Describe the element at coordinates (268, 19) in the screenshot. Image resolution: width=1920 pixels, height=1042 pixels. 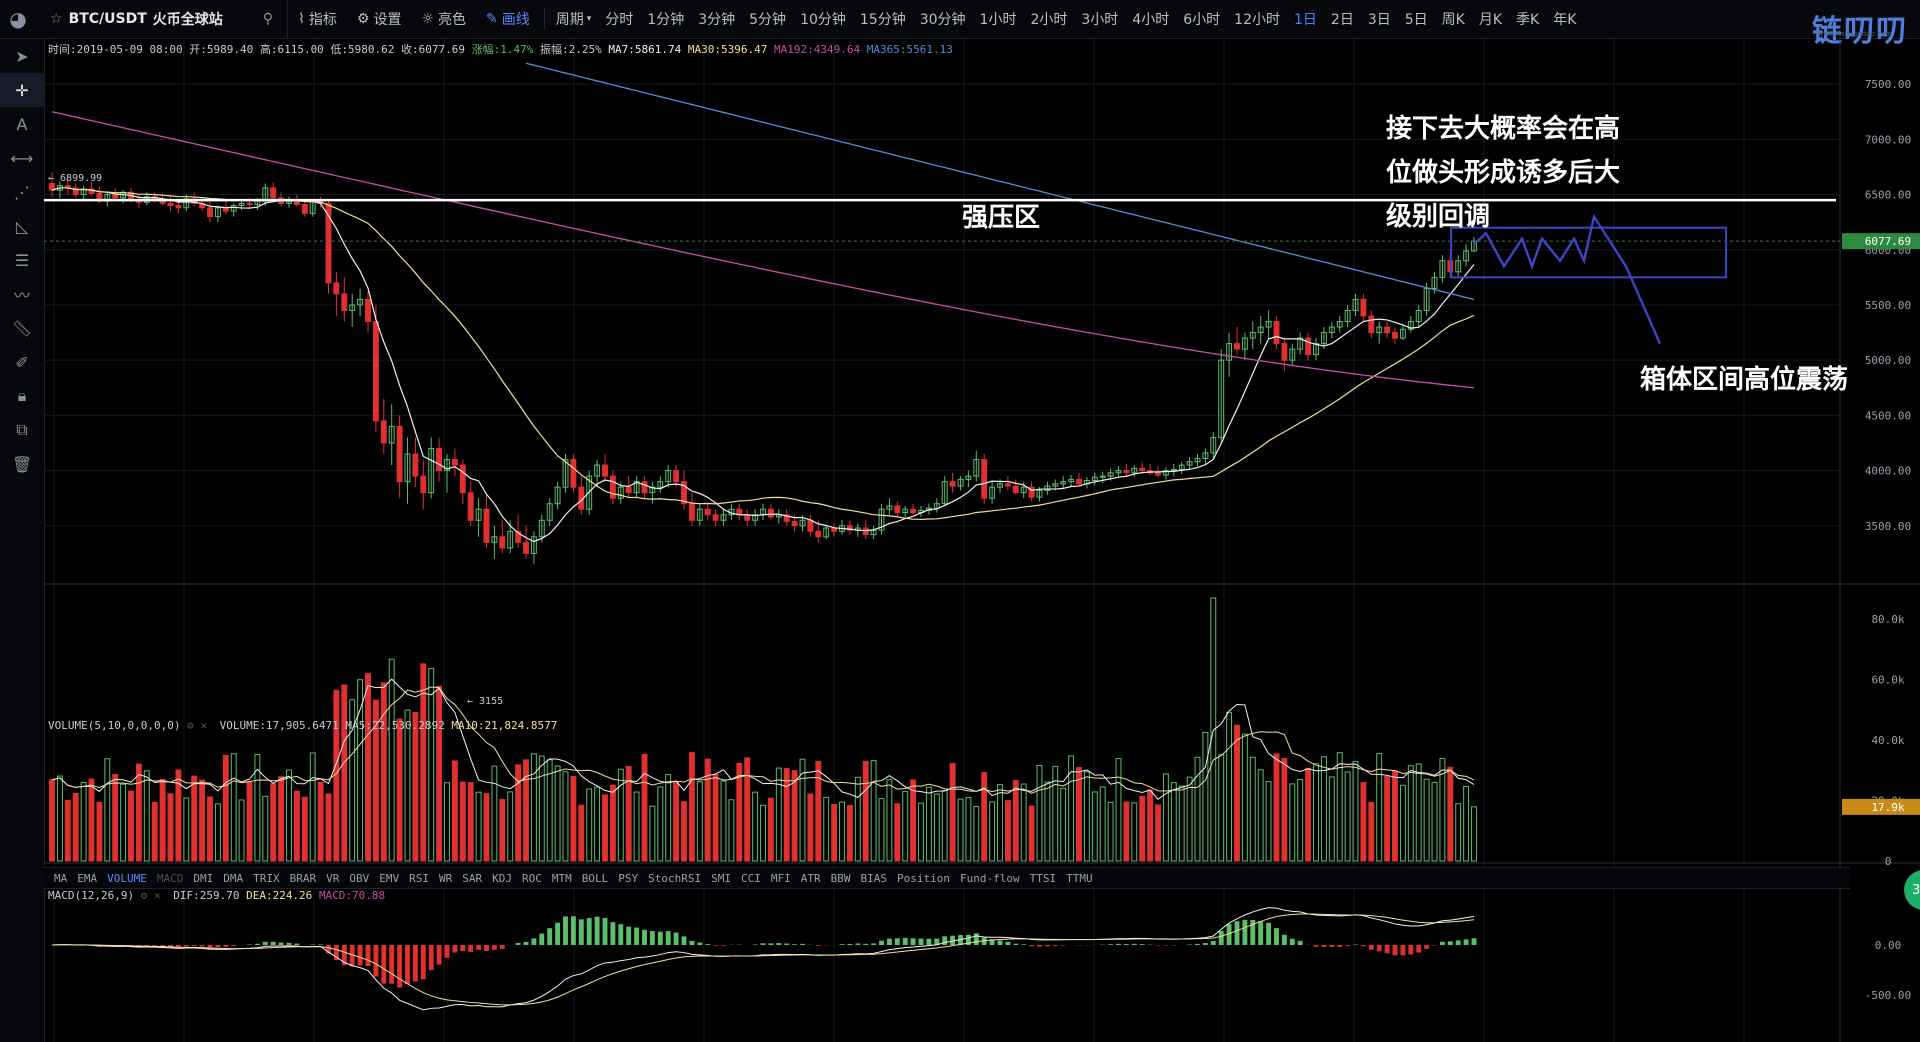
I see `search-icon: ⚲` at that location.